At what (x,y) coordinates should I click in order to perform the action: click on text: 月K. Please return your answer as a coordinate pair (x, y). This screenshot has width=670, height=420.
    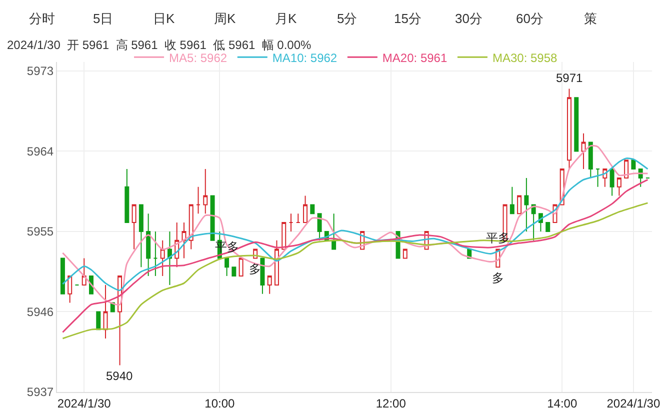
    Looking at the image, I should click on (286, 18).